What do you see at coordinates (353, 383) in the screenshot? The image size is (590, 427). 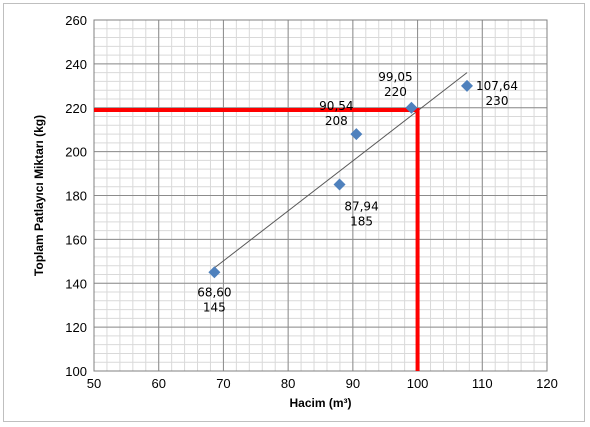 I see `x-tick-label: 90` at bounding box center [353, 383].